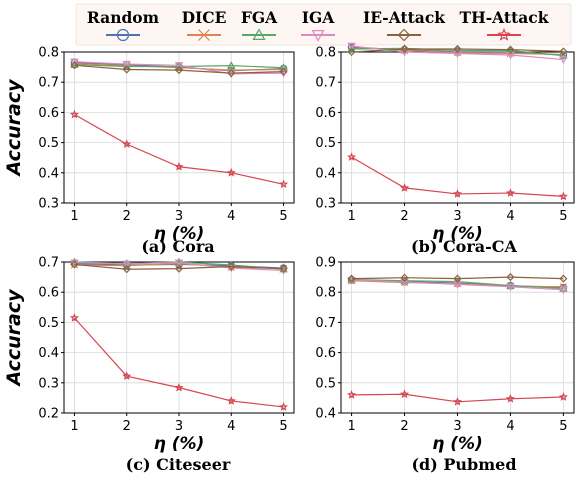 The width and height of the screenshot is (577, 477). Describe the element at coordinates (259, 17) in the screenshot. I see `legend-label-fga: FGA` at that location.